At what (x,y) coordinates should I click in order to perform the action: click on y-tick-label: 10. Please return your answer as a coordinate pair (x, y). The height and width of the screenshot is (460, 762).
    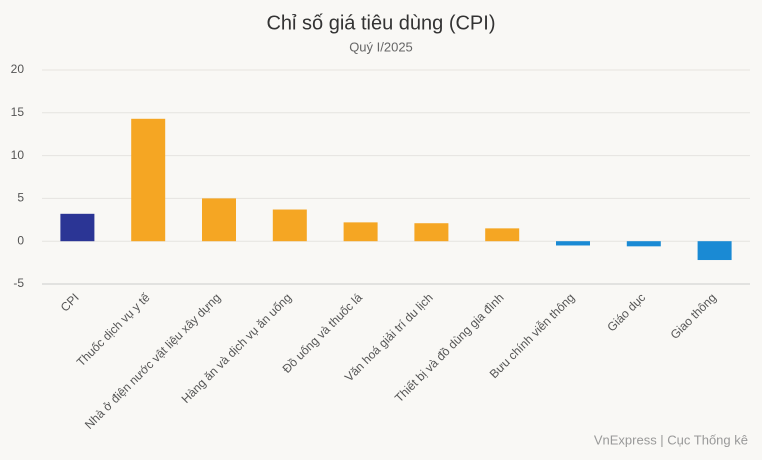
    Looking at the image, I should click on (18, 155).